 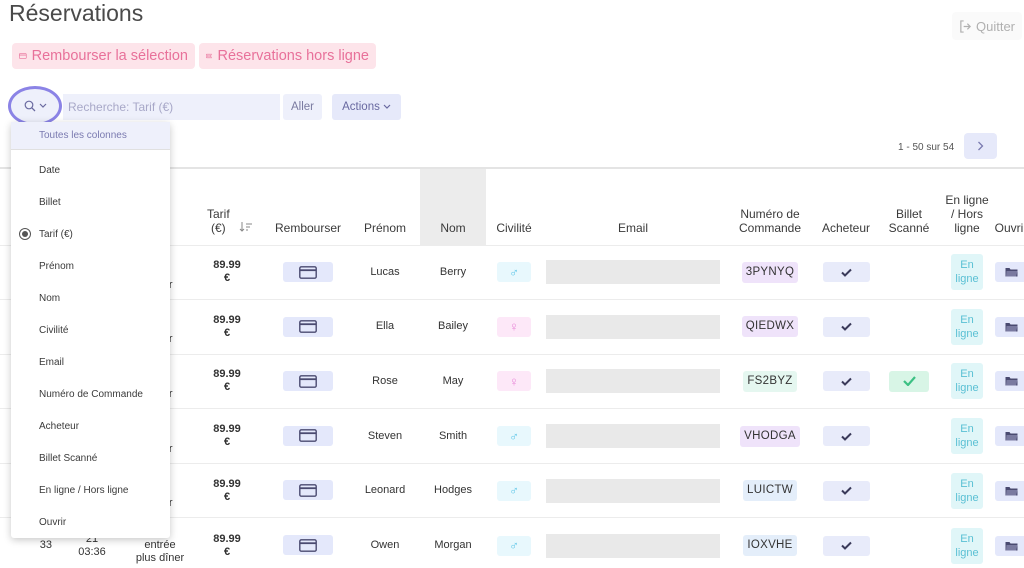 I want to click on search-input, so click(x=171, y=107).